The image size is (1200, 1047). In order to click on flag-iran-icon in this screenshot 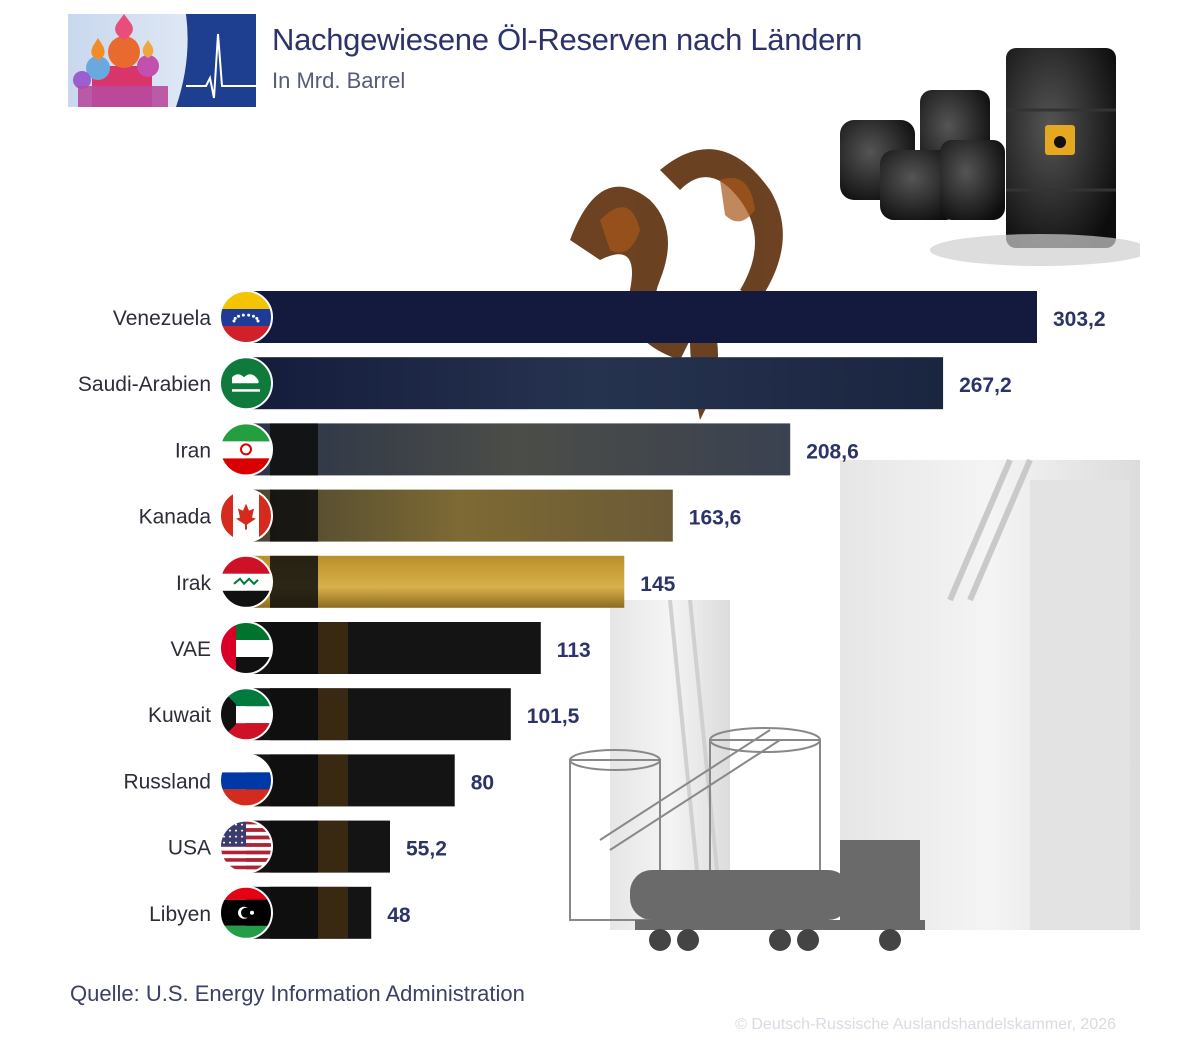, I will do `click(246, 449)`.